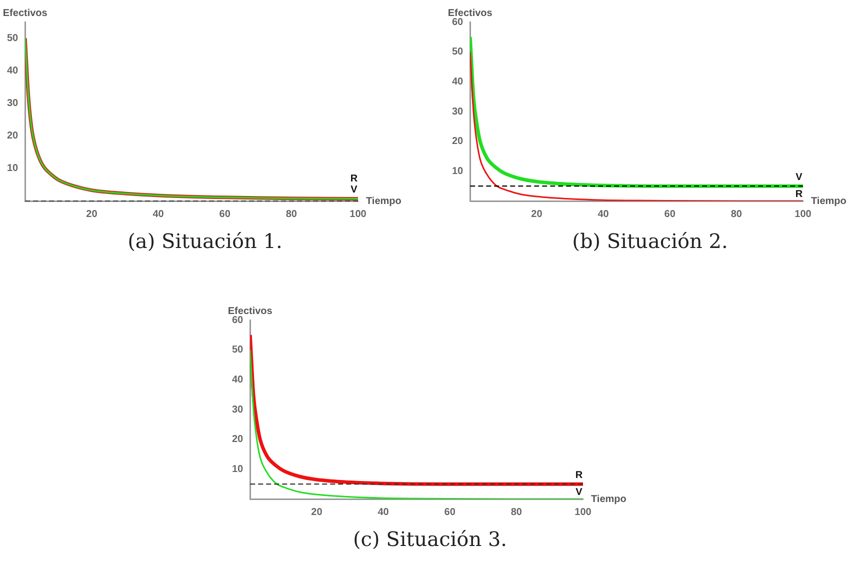  What do you see at coordinates (650, 241) in the screenshot?
I see `text: (b) Situación 2.` at bounding box center [650, 241].